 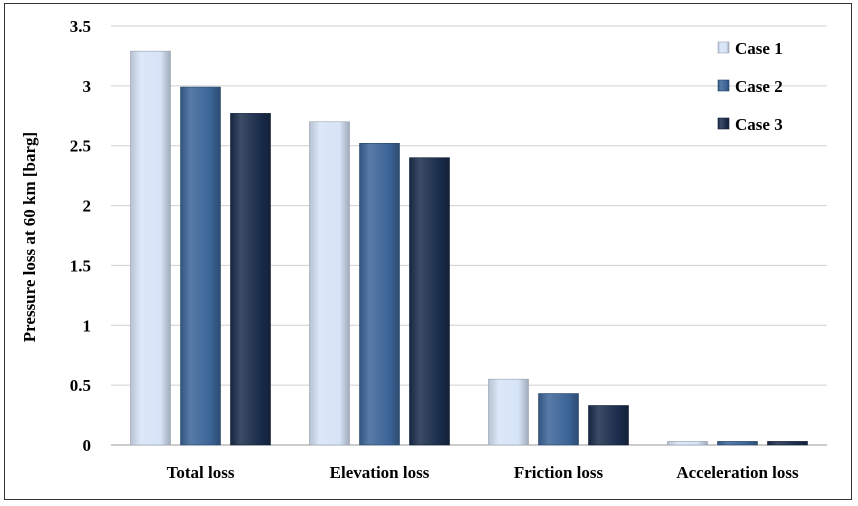 I want to click on y-tick-label: 1, so click(x=87, y=325).